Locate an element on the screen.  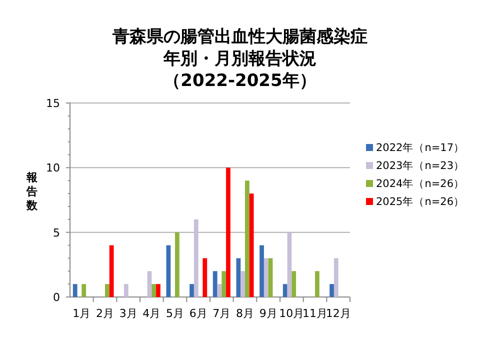
x-tick-label: 3月 is located at coordinates (128, 313).